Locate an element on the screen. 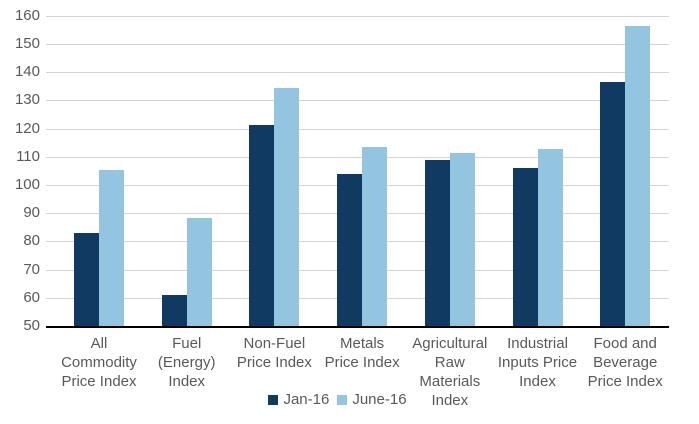 This screenshot has height=424, width=699. x-axis-category-label: Industrial Inputs Price Index is located at coordinates (537, 362).